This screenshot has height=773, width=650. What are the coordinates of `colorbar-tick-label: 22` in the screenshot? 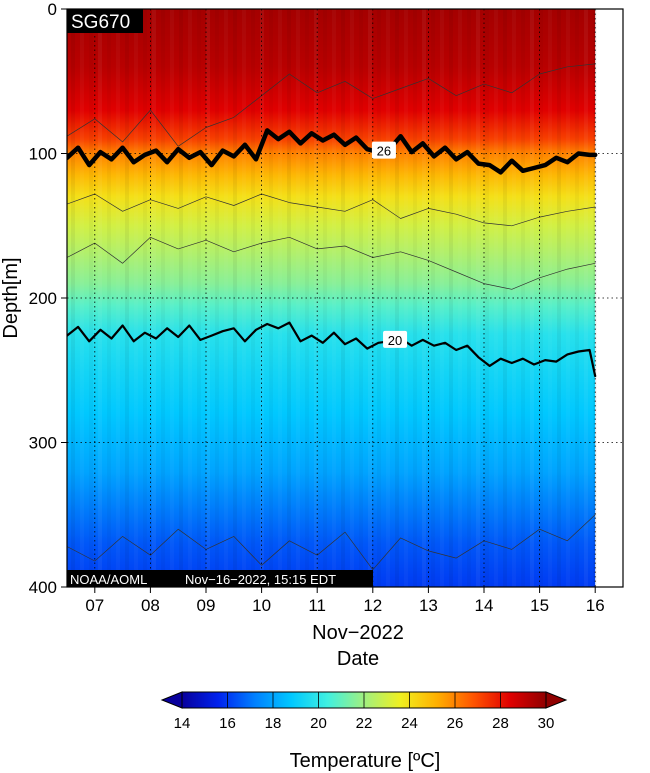 It's located at (364, 723).